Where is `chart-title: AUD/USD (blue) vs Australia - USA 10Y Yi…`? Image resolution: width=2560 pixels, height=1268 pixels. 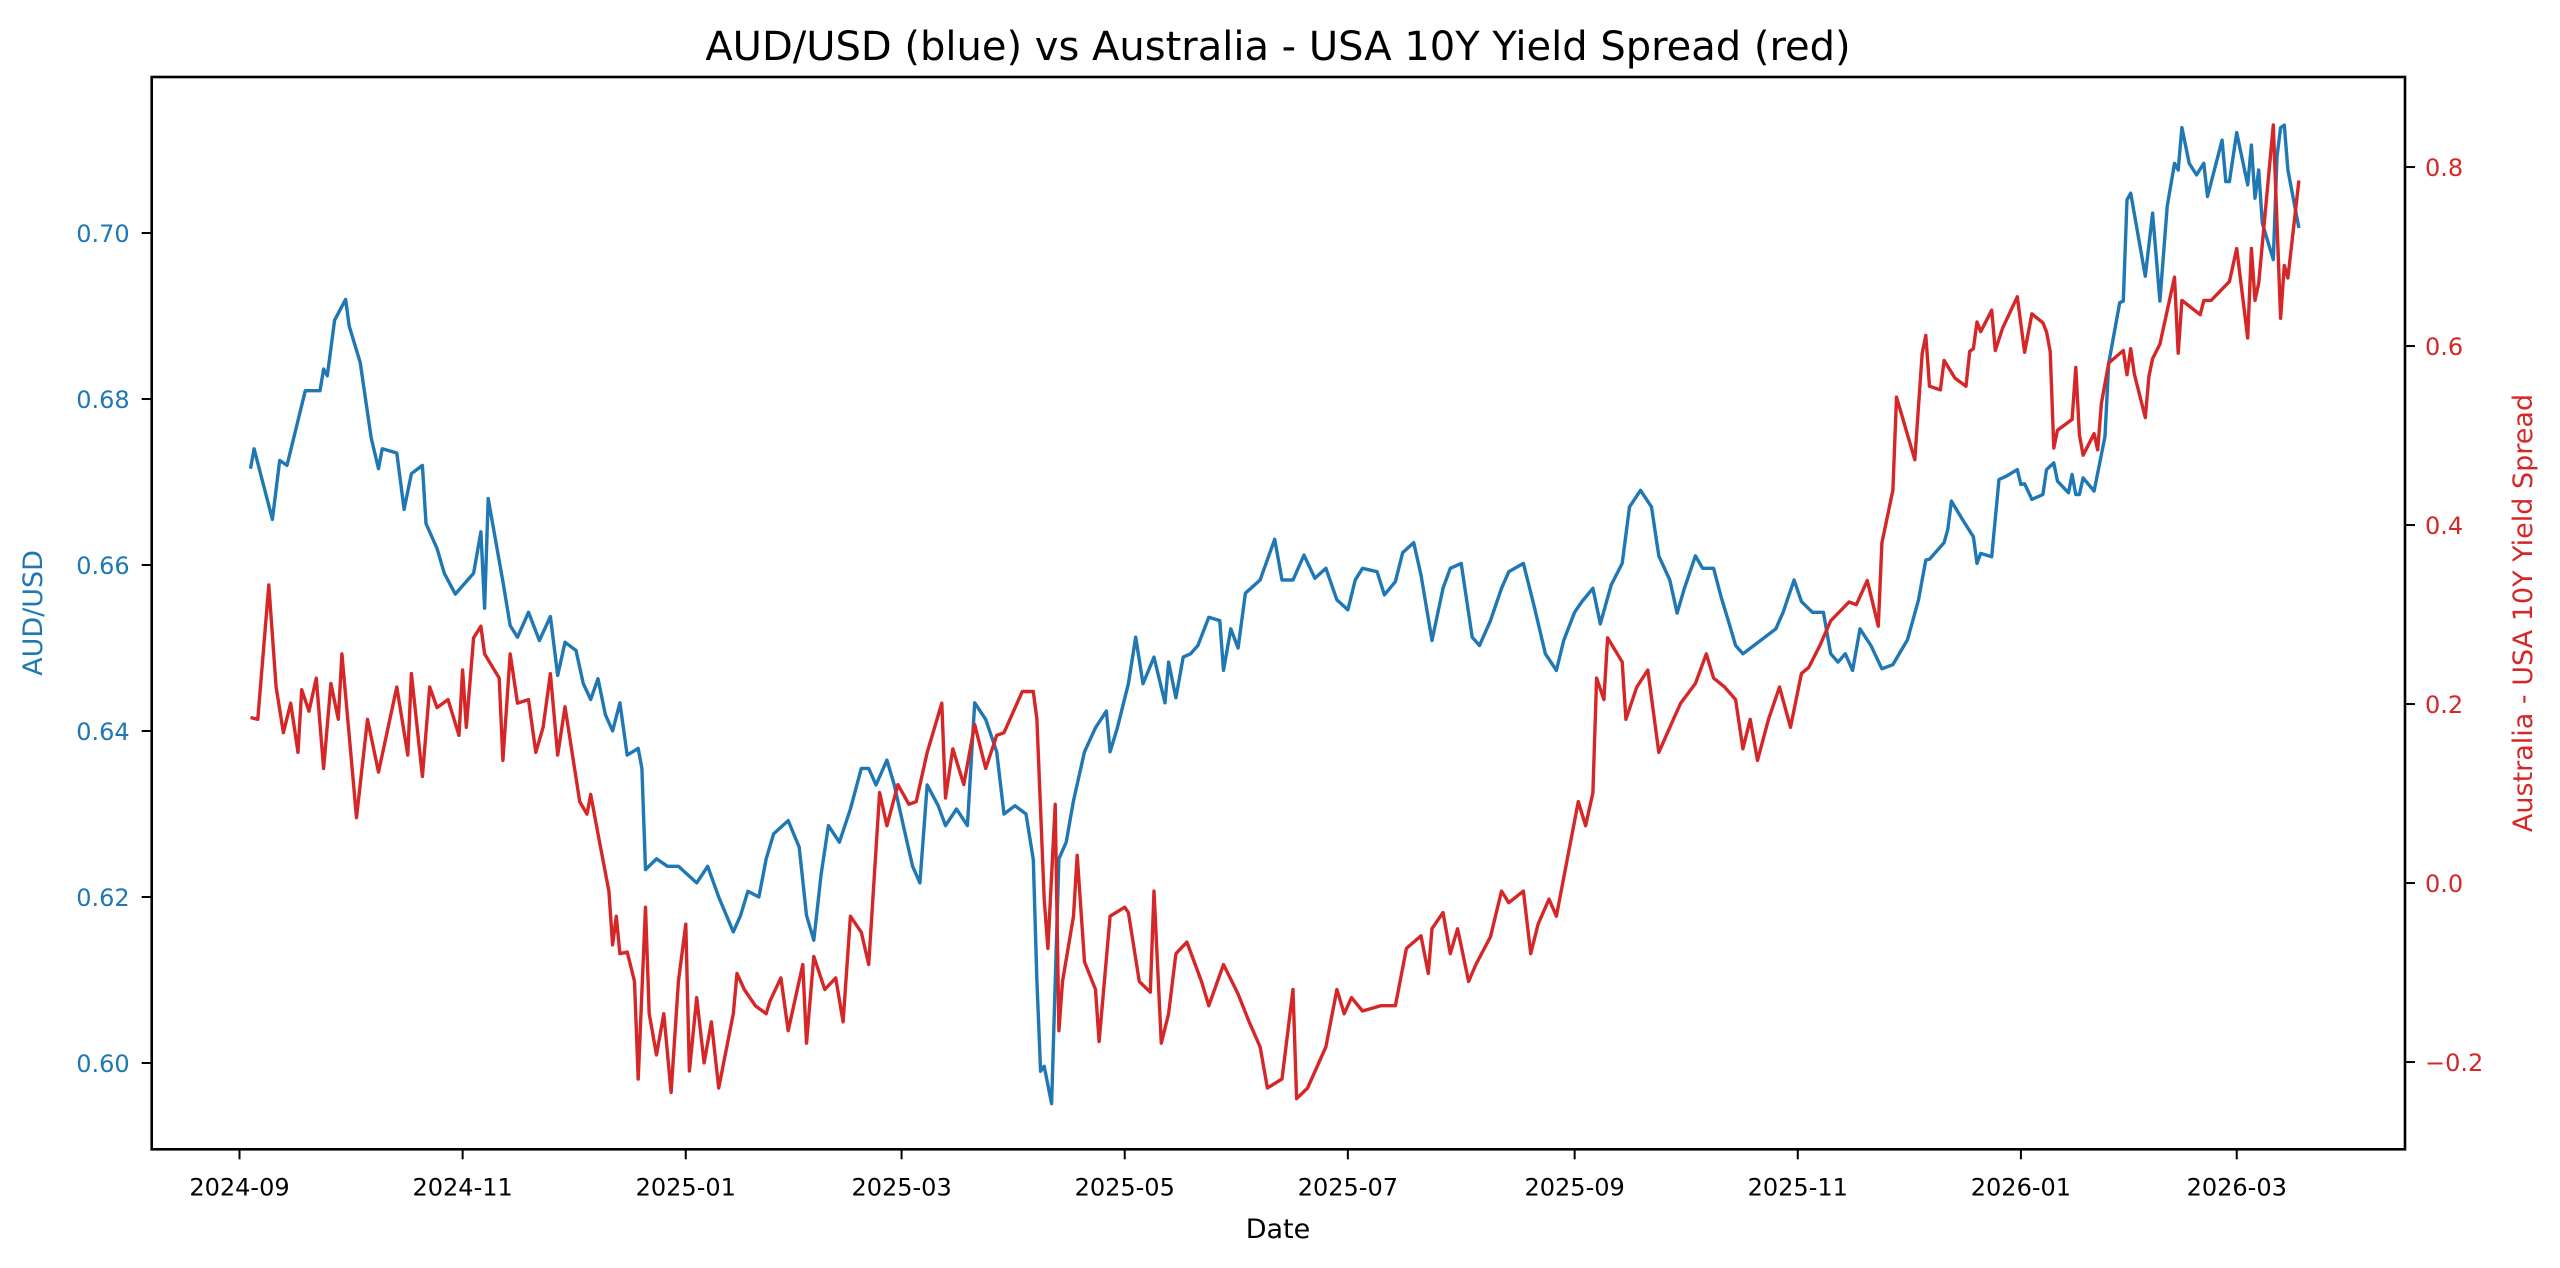
chart-title: AUD/USD (blue) vs Australia - USA 10Y Yi… is located at coordinates (1277, 47).